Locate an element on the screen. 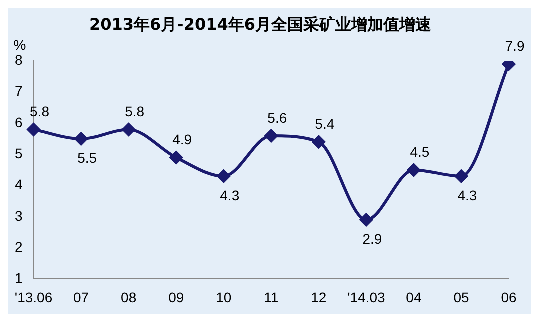 This screenshot has width=539, height=322. x-tick-label: 04 is located at coordinates (414, 297).